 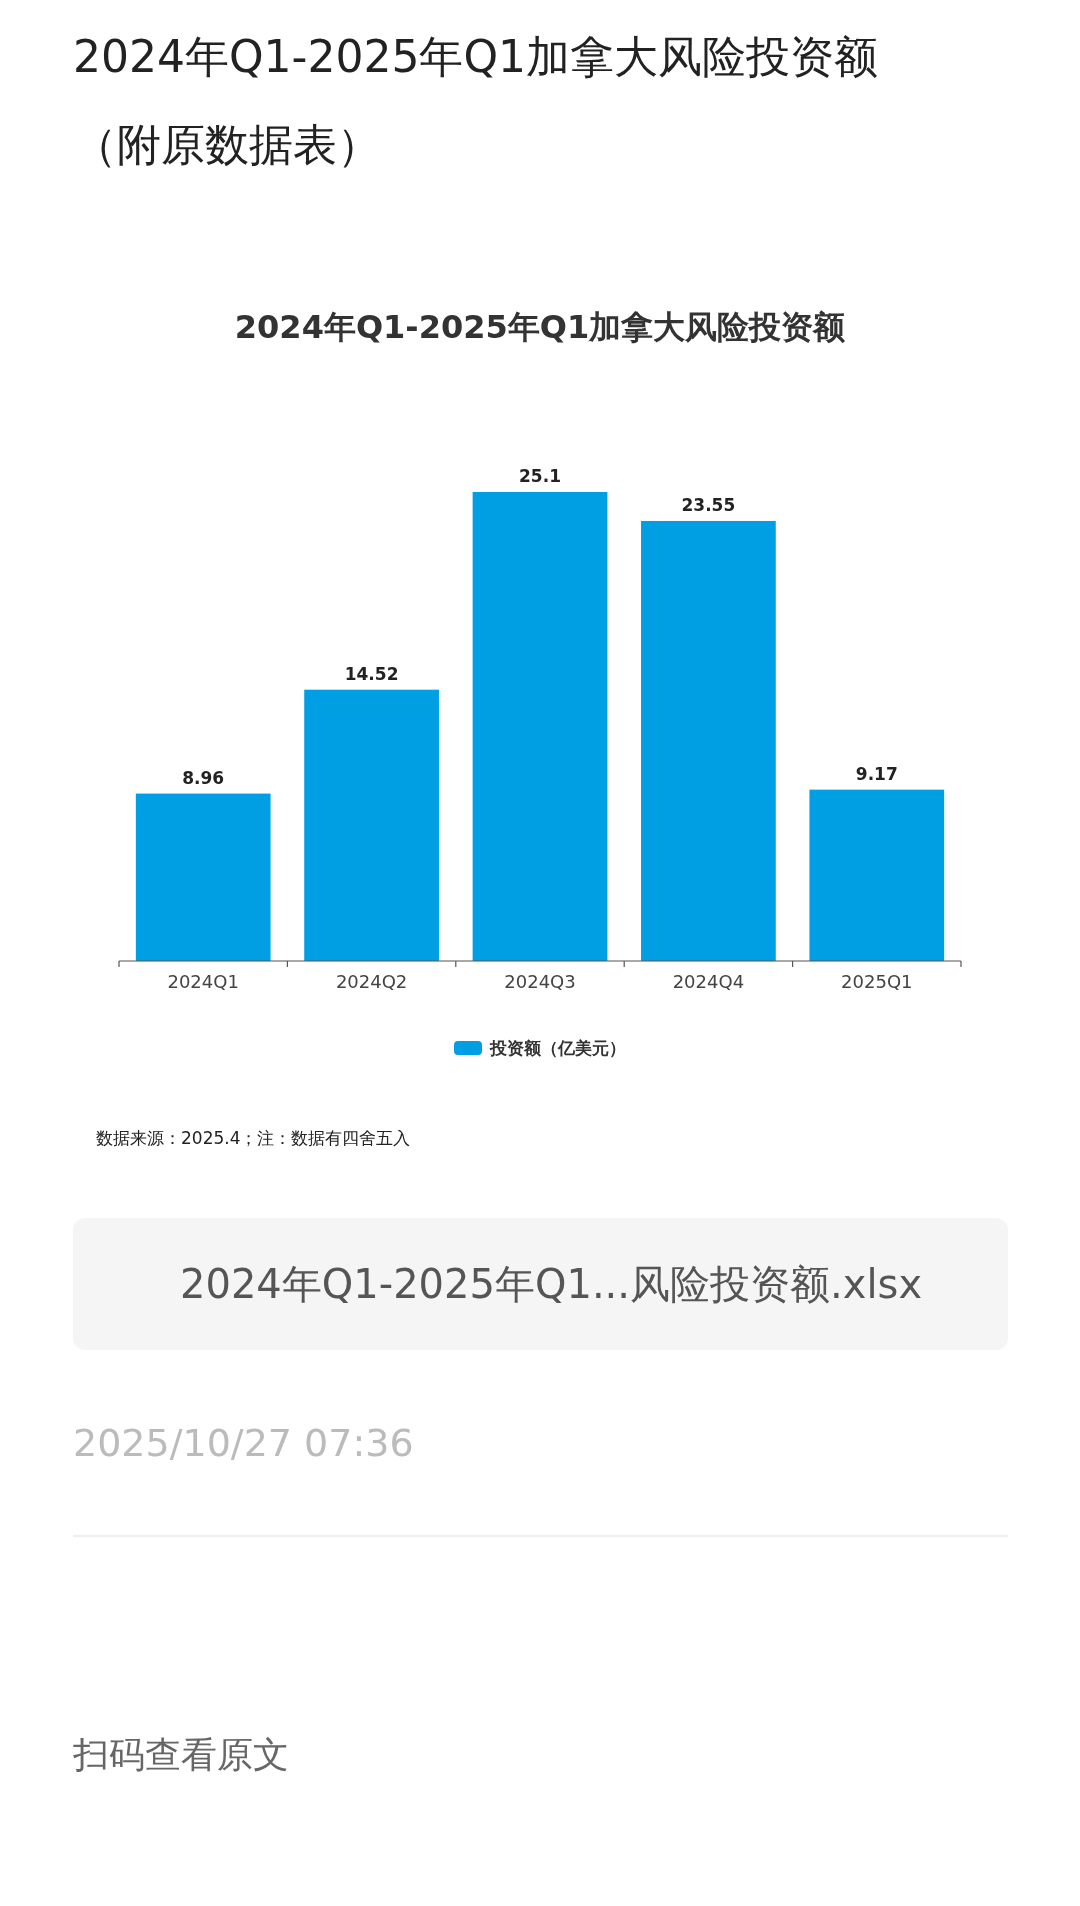 What do you see at coordinates (540, 327) in the screenshot?
I see `chart-title: 2024年Q1-2025年Q1加拿大风险投资额` at bounding box center [540, 327].